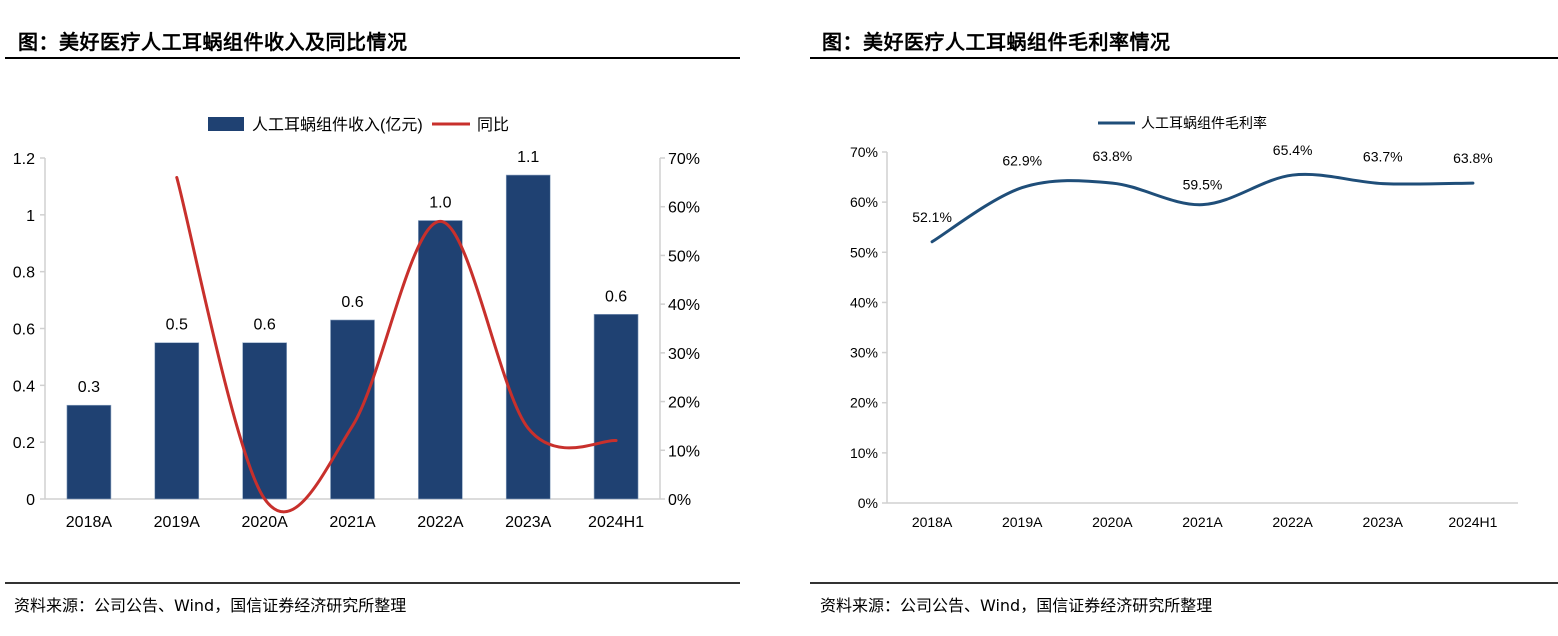  What do you see at coordinates (210, 605) in the screenshot?
I see `left-source-note: 资料来源：公司公告、Wind，国信证券经济研究所整理` at bounding box center [210, 605].